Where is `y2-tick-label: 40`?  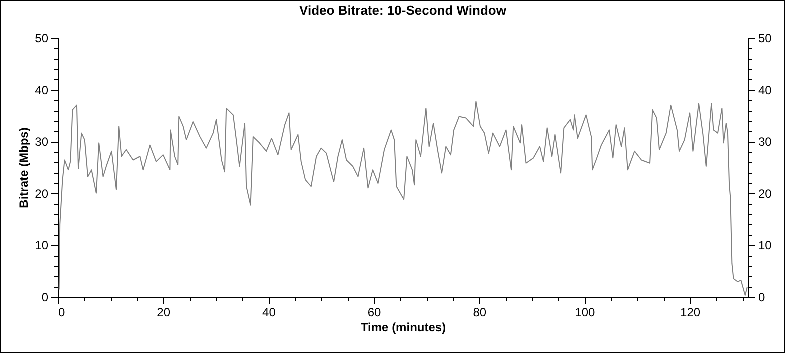 y2-tick-label: 40 is located at coordinates (765, 90).